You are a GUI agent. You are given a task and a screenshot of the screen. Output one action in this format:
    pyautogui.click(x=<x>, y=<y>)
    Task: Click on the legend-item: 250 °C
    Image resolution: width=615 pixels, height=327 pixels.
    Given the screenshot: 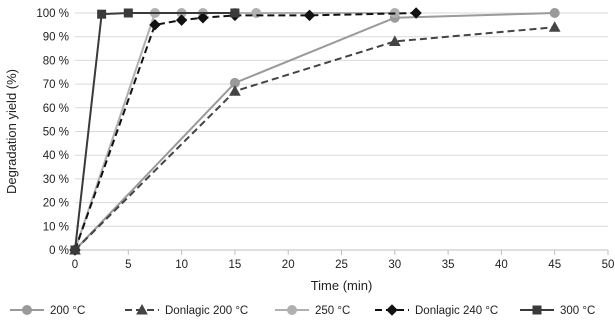 What is the action you would take?
    pyautogui.click(x=312, y=311)
    